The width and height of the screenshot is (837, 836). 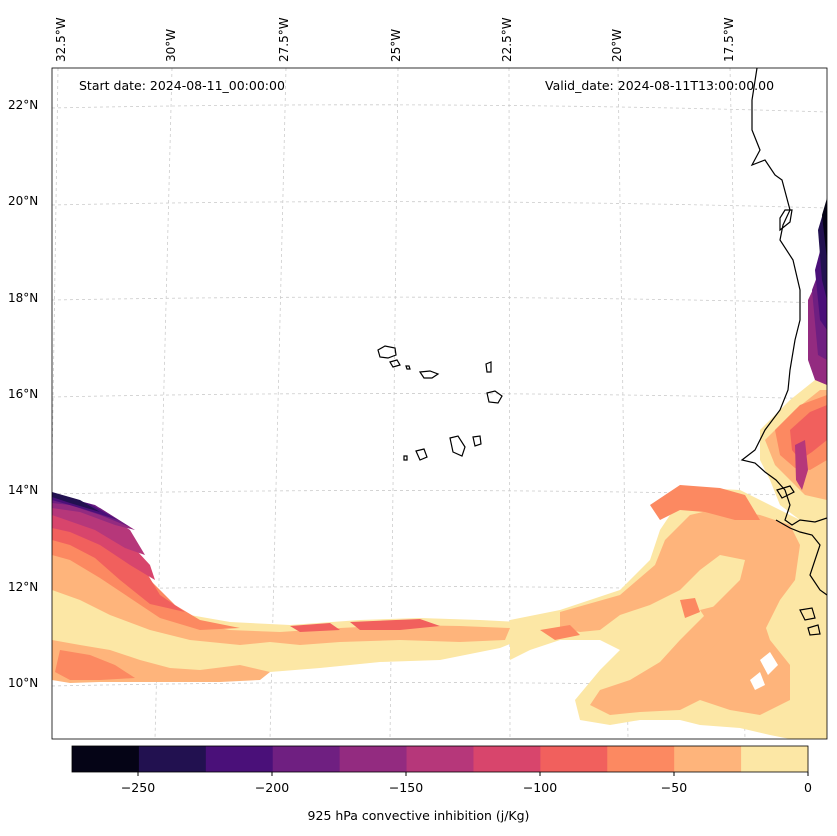 I want to click on colorbar-frame, so click(x=440, y=759).